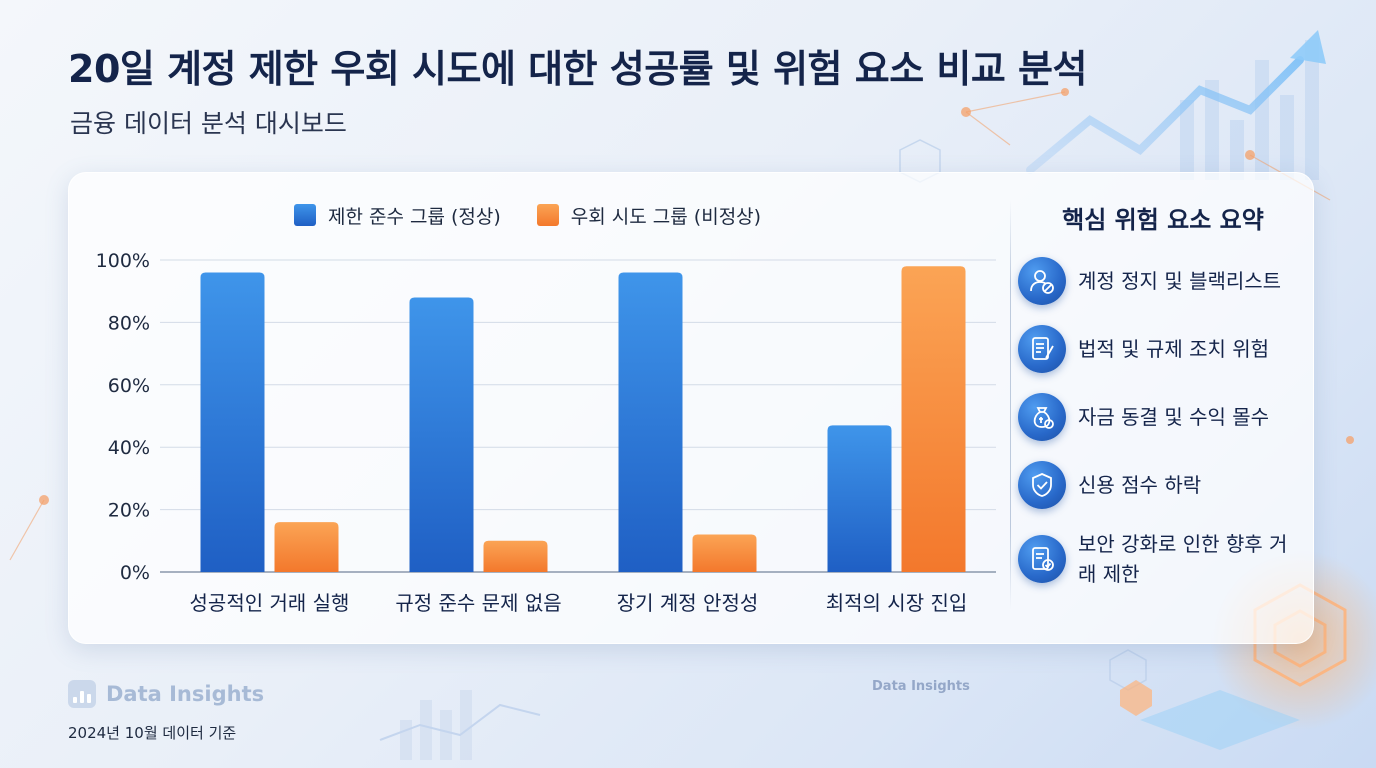  I want to click on risk-item-label: 자금 동결 및 수익 몰수, so click(1174, 417).